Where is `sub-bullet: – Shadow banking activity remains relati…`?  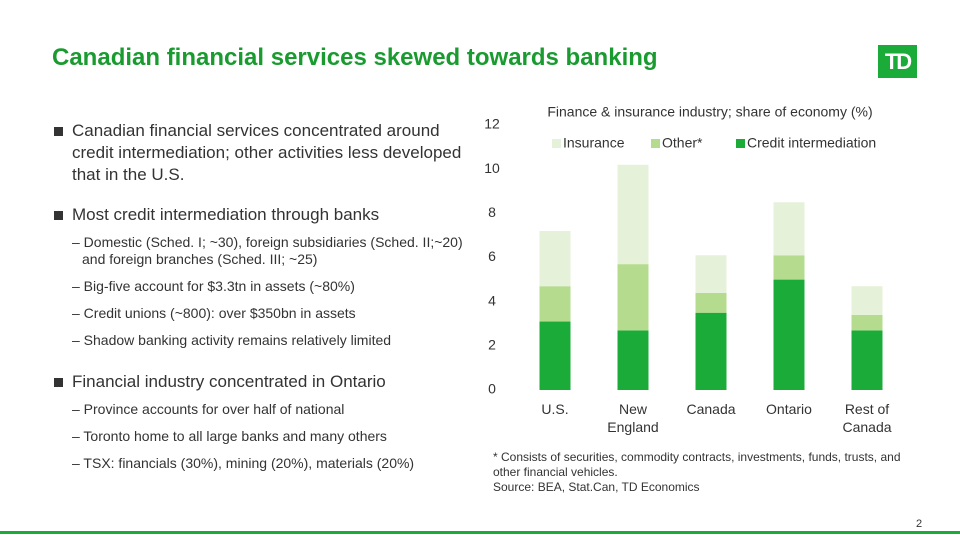
sub-bullet: – Shadow banking activity remains relati… is located at coordinates (232, 340).